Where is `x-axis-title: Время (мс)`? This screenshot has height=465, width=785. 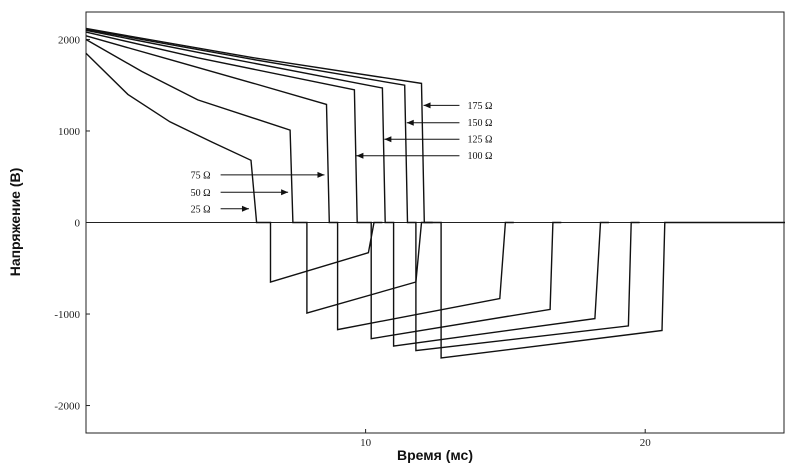 x-axis-title: Время (мс) is located at coordinates (435, 455).